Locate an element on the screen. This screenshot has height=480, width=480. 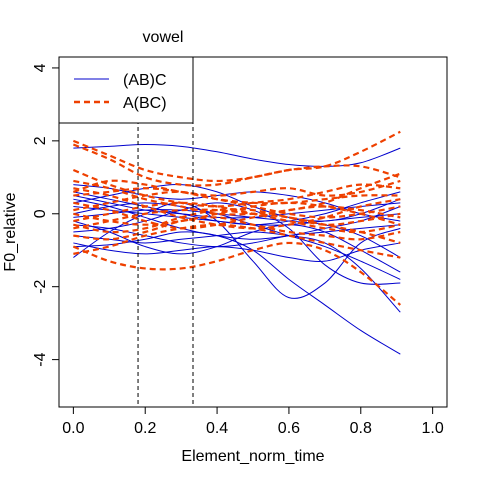
y-axis-label: F0_relative is located at coordinates (10, 231).